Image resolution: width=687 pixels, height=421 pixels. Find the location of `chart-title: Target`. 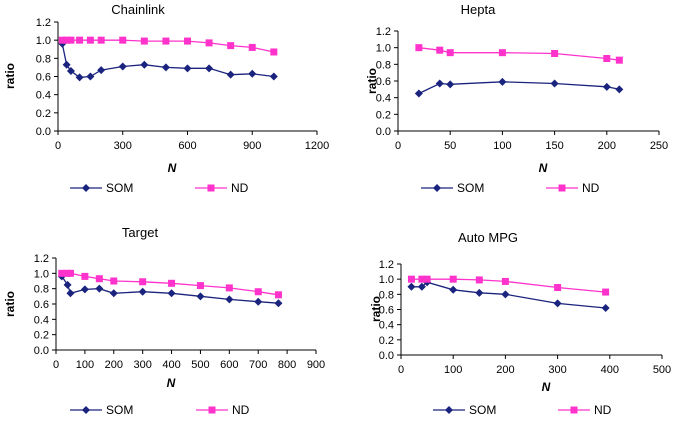

chart-title: Target is located at coordinates (140, 232).